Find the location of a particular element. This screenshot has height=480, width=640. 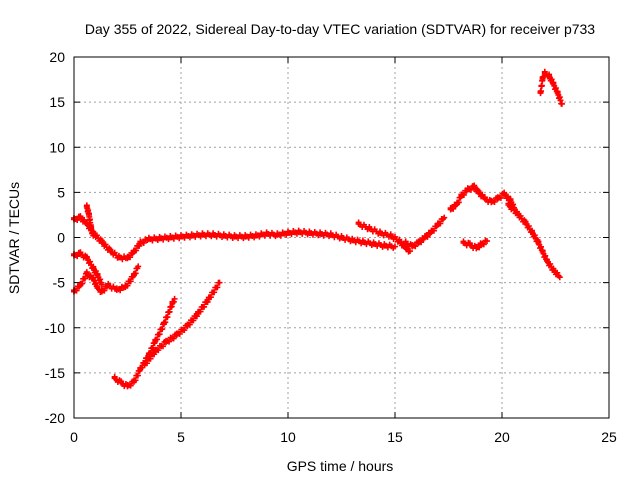

series-track-rising-b is located at coordinates (182, 323).